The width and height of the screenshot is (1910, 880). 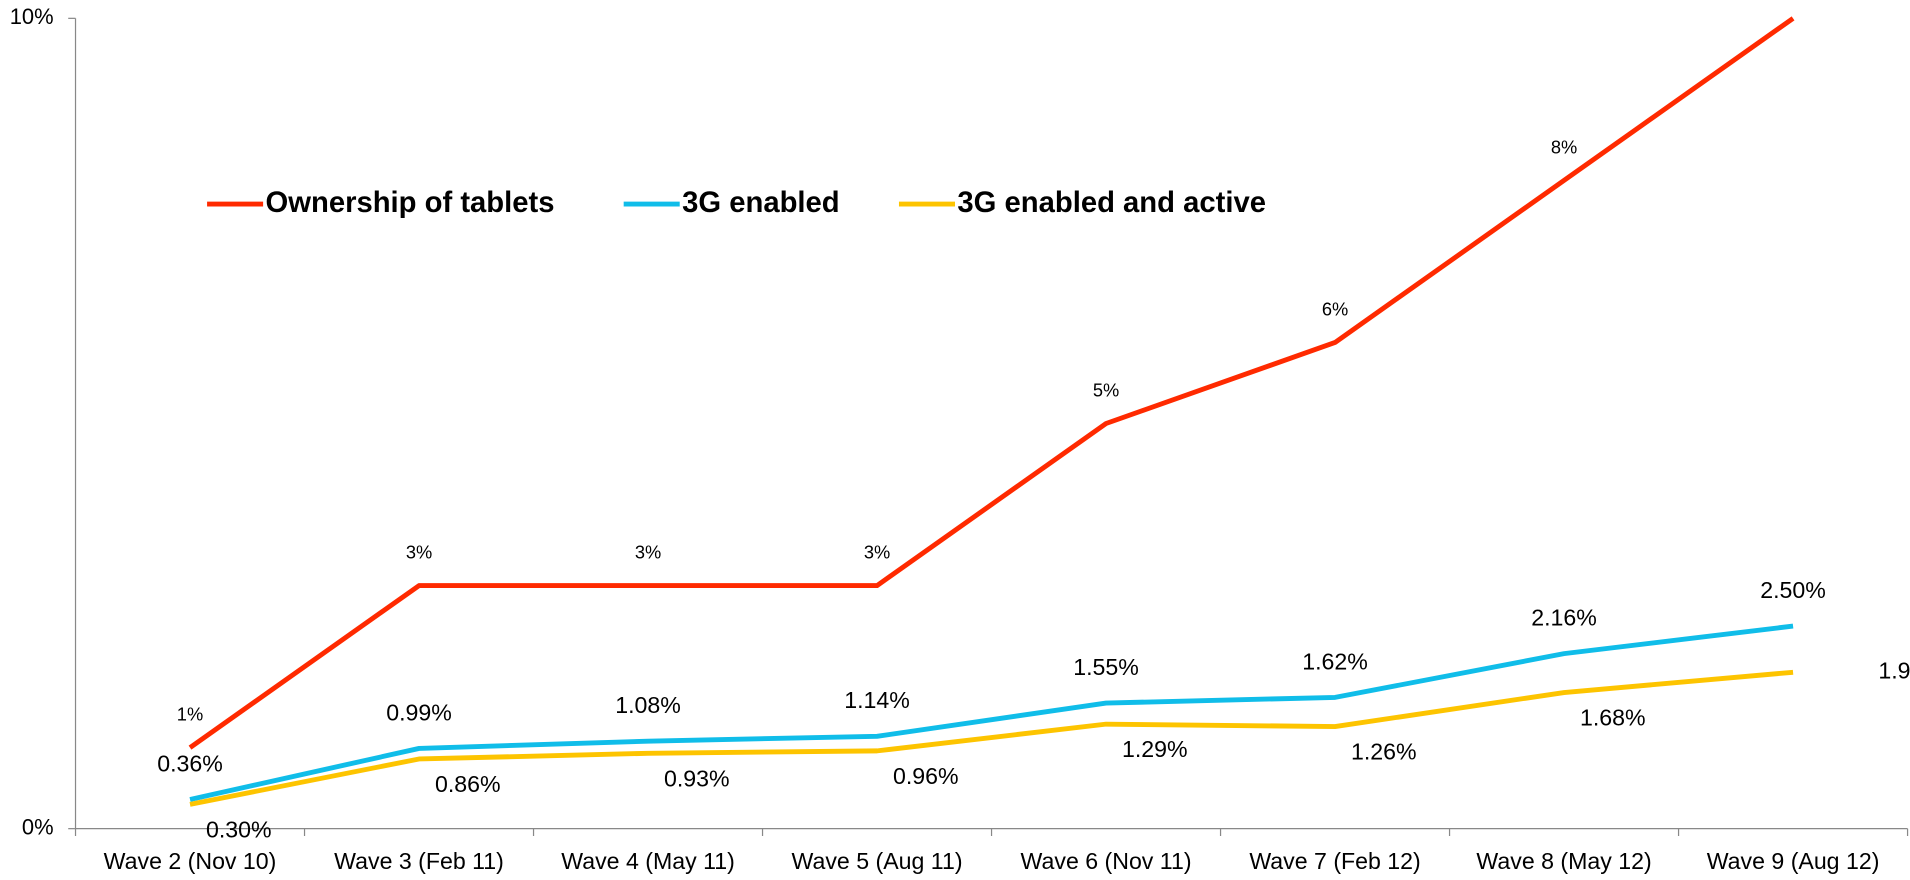 What do you see at coordinates (419, 861) in the screenshot?
I see `x-tick-label: Wave 3 (Feb 11)` at bounding box center [419, 861].